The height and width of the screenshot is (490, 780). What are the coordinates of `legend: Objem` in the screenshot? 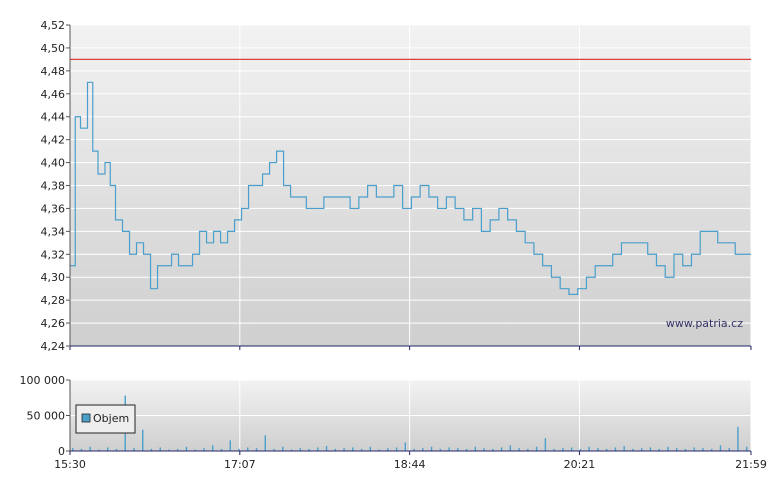 It's located at (105, 419).